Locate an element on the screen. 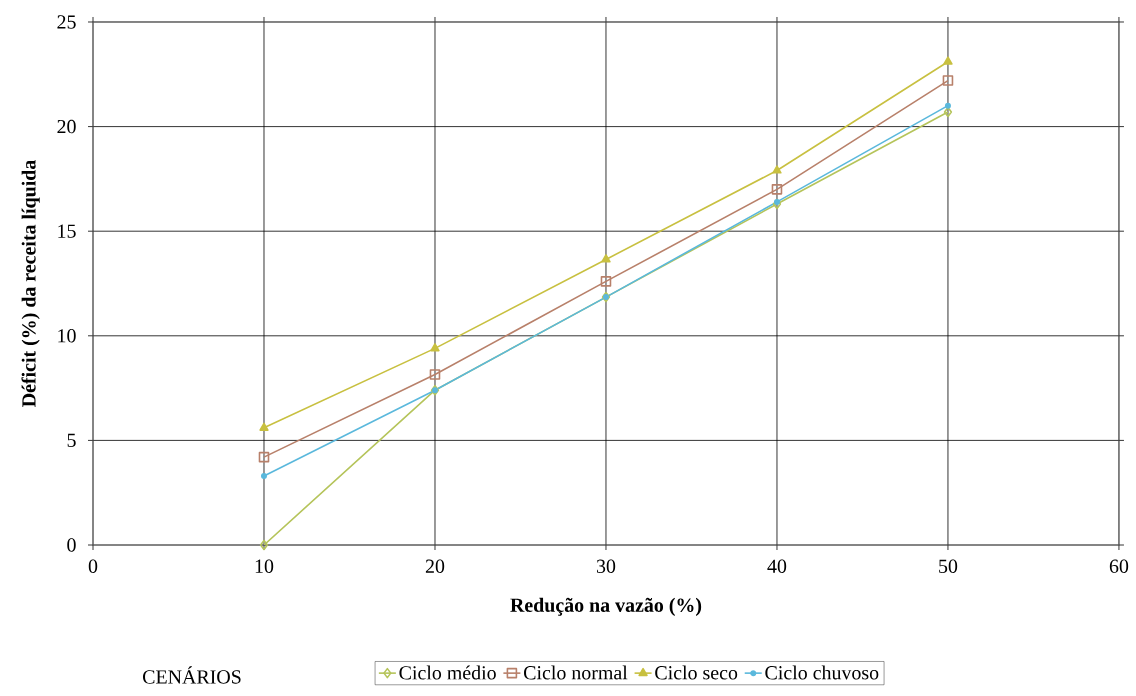  x-tick-label: 30 is located at coordinates (606, 566).